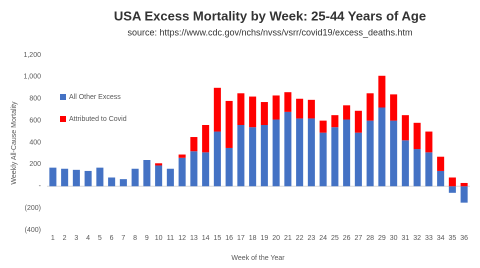  I want to click on x-axis-title: Week of the Year, so click(258, 258).